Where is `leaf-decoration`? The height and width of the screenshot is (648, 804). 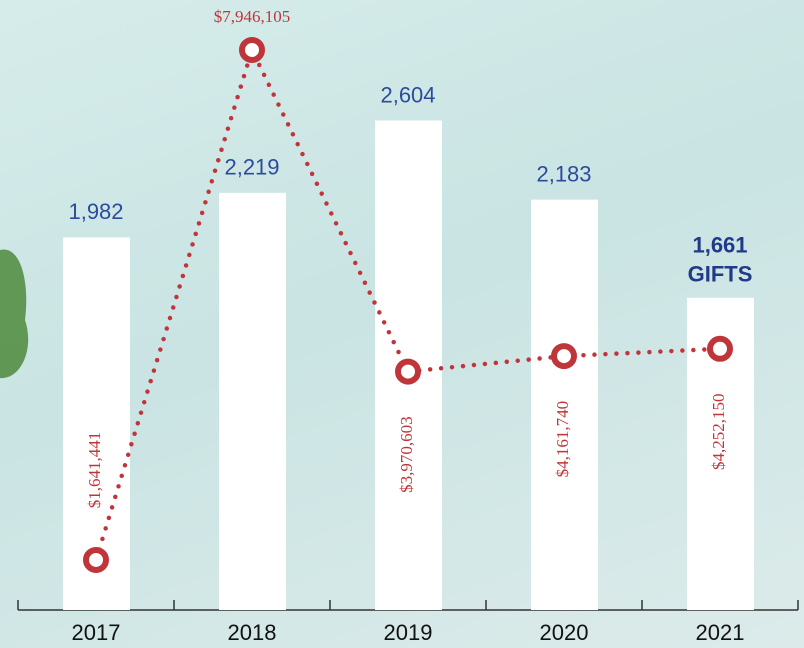
leaf-decoration is located at coordinates (14, 314).